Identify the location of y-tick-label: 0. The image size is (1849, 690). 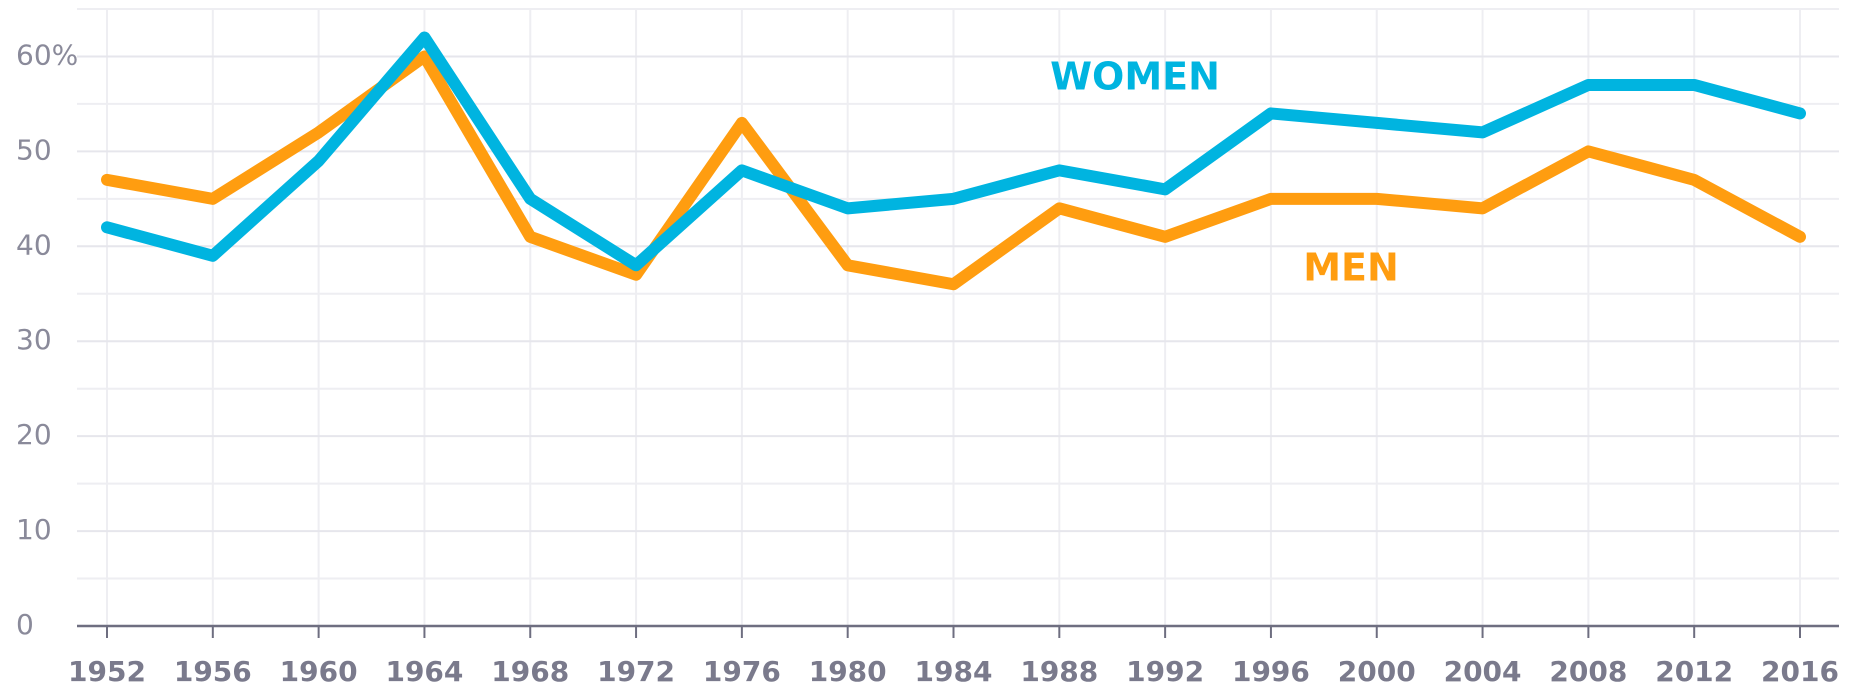
(25, 624).